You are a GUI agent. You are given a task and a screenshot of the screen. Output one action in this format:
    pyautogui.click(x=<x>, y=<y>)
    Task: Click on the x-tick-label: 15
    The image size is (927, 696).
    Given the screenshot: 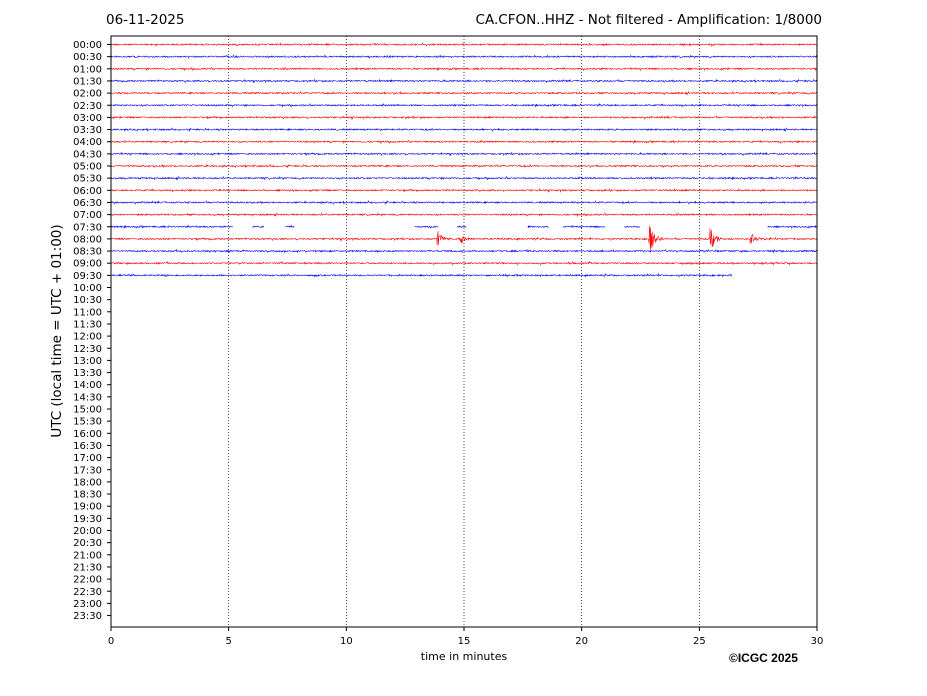 What is the action you would take?
    pyautogui.click(x=464, y=641)
    